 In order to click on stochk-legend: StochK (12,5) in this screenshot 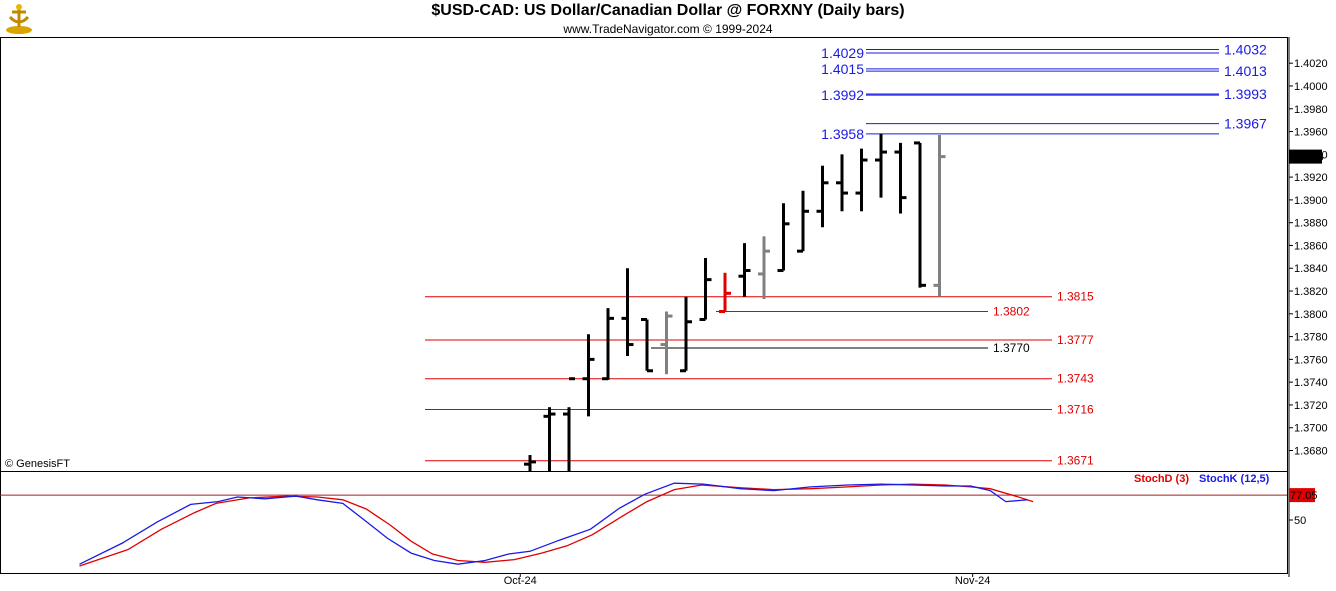, I will do `click(1234, 479)`.